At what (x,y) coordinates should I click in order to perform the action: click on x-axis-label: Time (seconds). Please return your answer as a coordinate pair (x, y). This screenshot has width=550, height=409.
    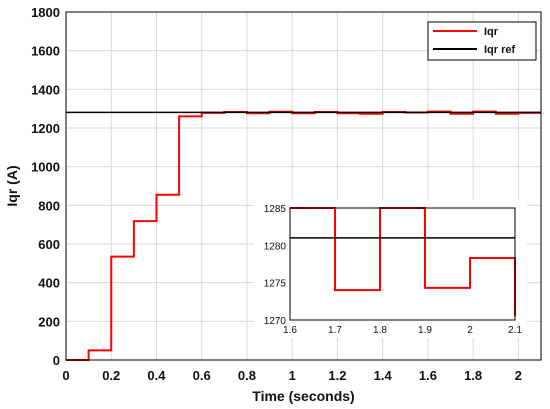
    Looking at the image, I should click on (303, 396).